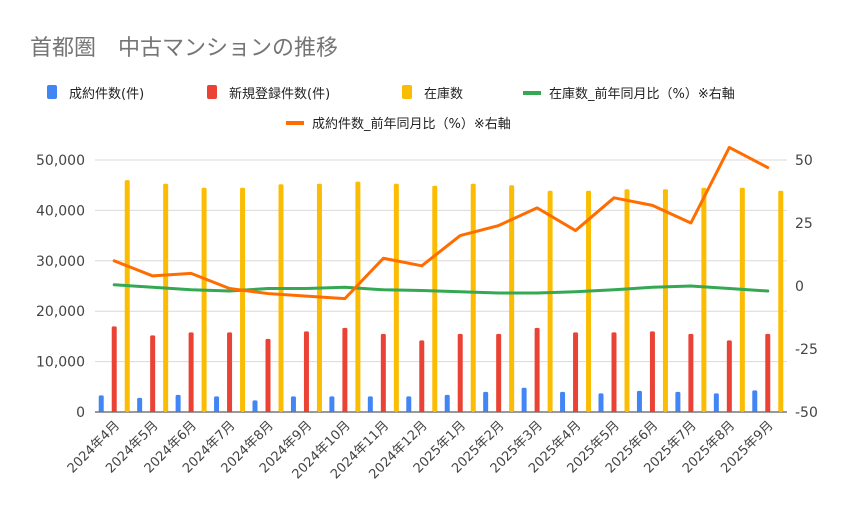 The image size is (855, 530). Describe the element at coordinates (106, 94) in the screenshot. I see `legend-label: 成約件数(件)` at that location.